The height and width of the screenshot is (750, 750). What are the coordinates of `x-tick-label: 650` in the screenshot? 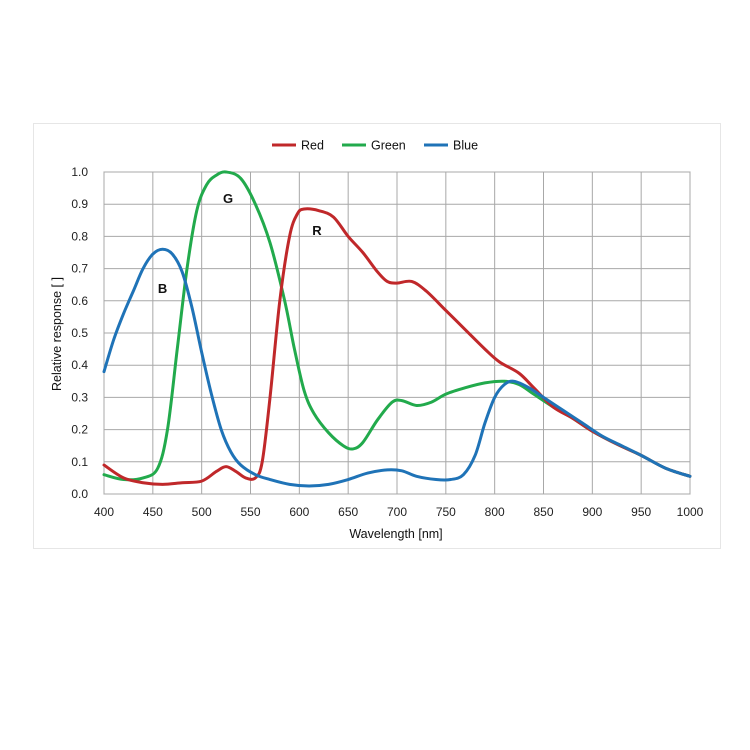 It's located at (348, 512).